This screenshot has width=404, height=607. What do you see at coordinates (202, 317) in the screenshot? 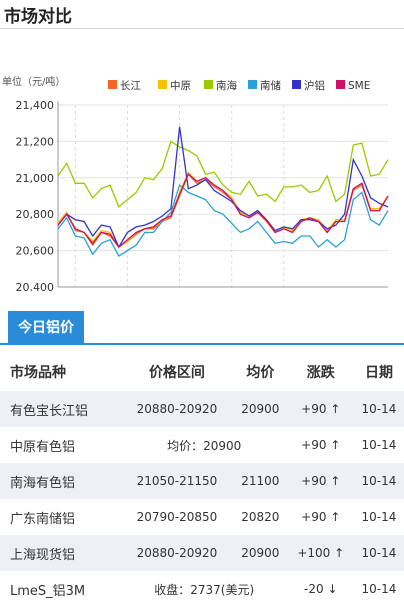
I see `section-header: 今日铝价` at bounding box center [202, 317].